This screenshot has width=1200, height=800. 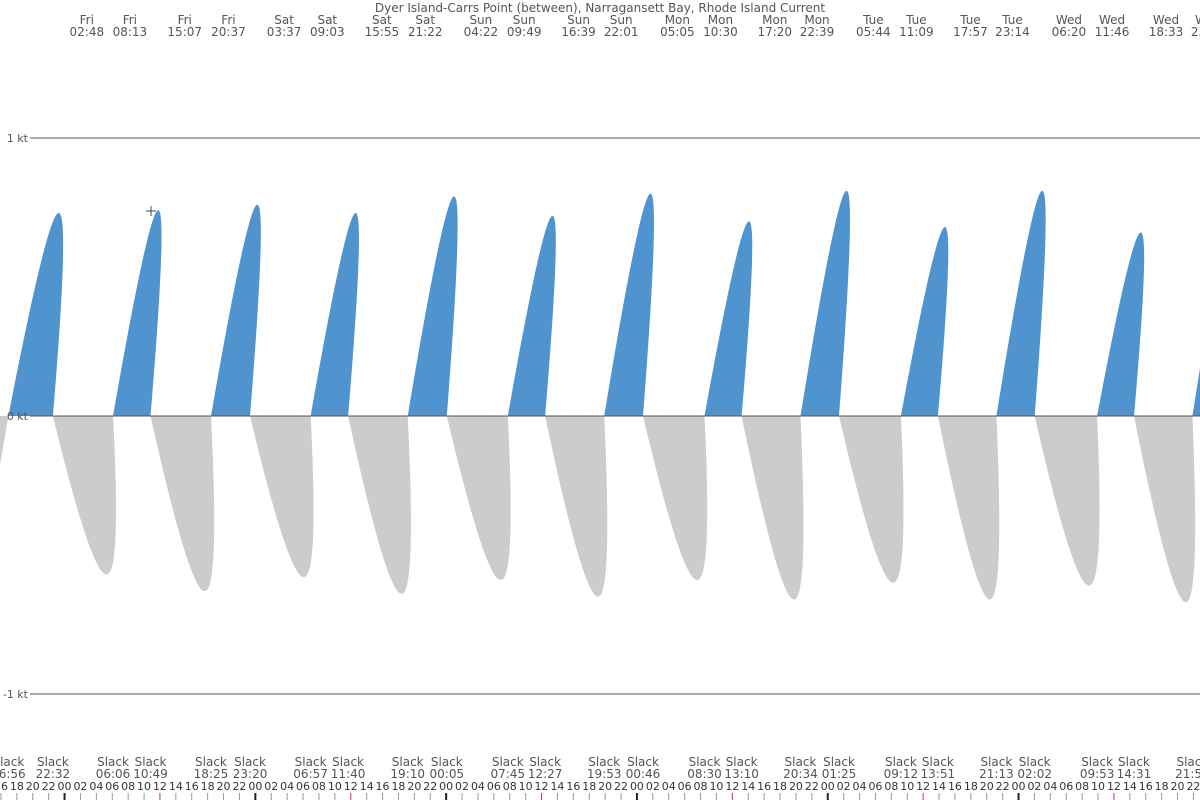 What do you see at coordinates (817, 32) in the screenshot?
I see `peak-time-label: 22:39` at bounding box center [817, 32].